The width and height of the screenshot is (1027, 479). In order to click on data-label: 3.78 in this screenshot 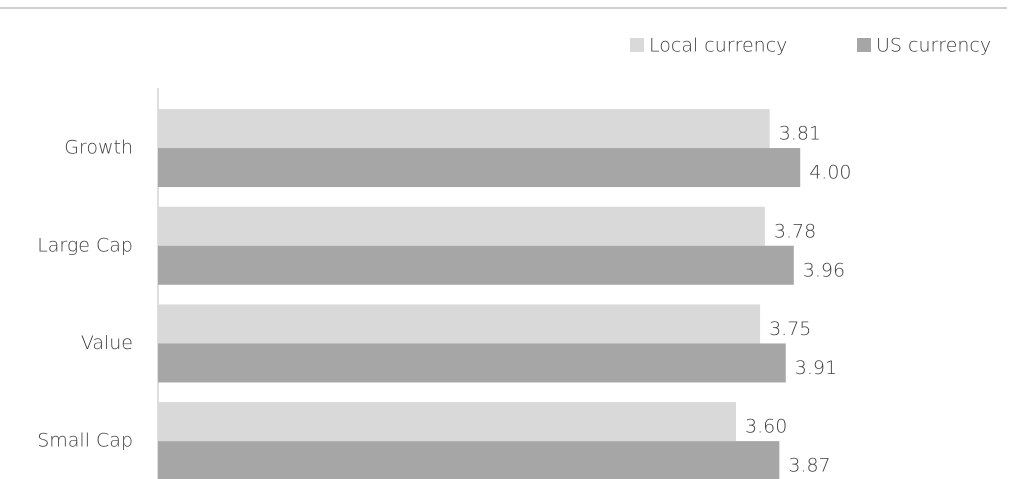, I will do `click(795, 231)`.